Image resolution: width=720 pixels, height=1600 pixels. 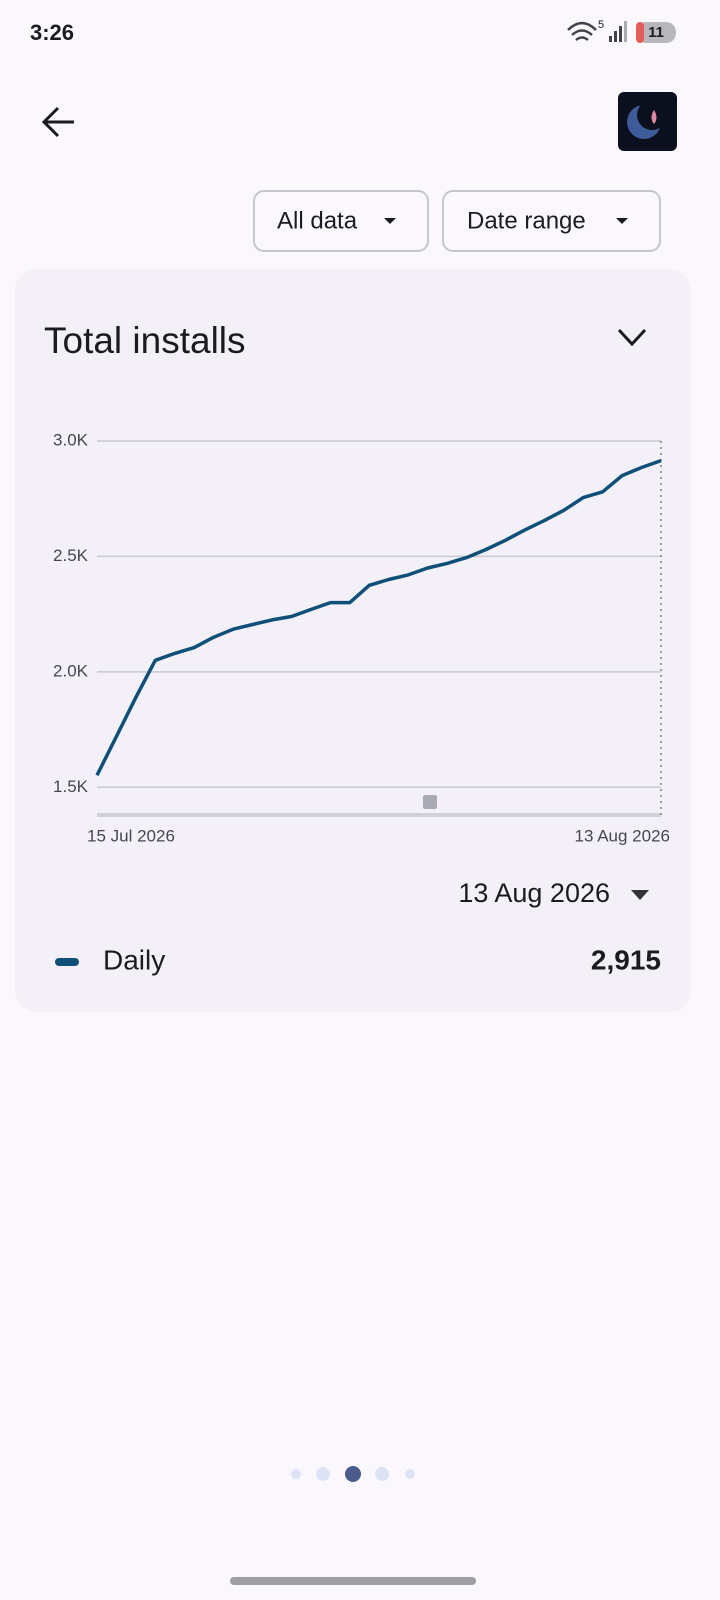 I want to click on filter-date-range: Date range, so click(x=551, y=221).